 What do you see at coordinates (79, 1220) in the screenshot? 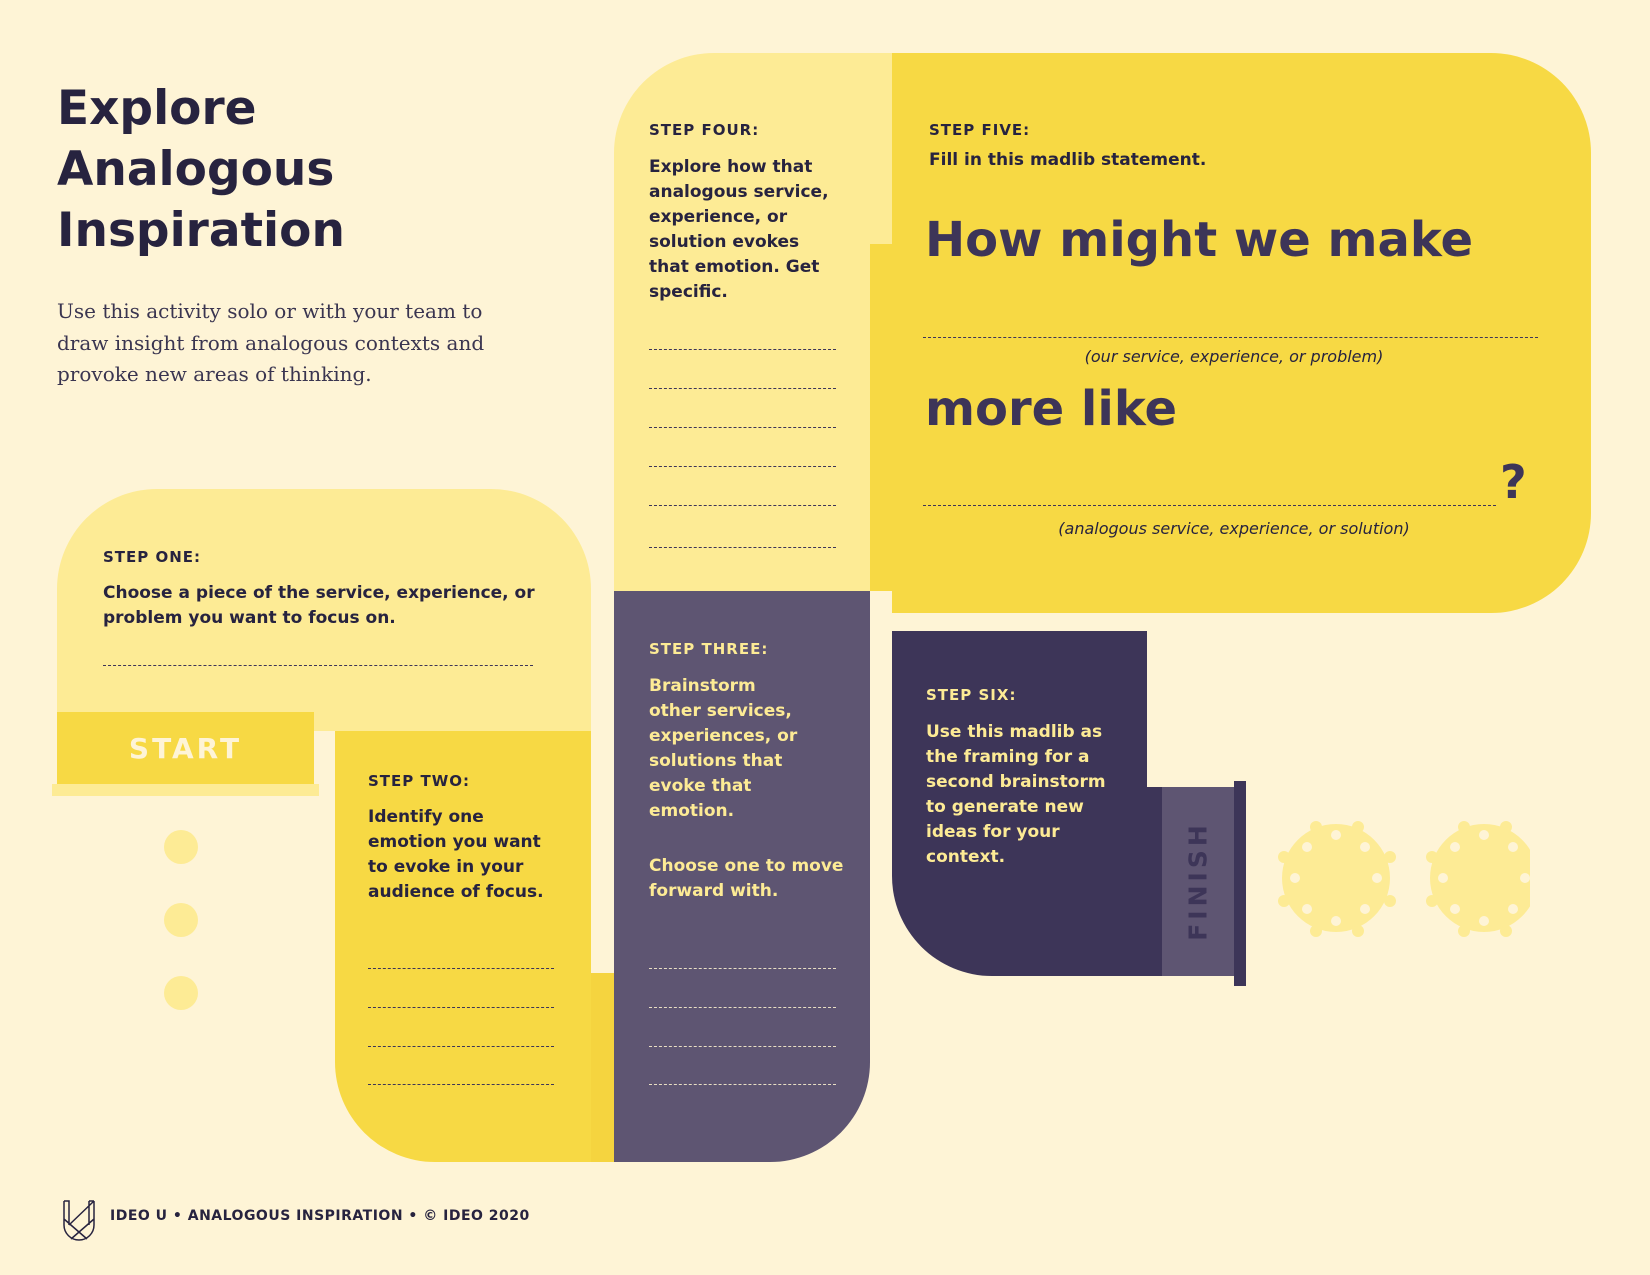
I see `ideo-u-logo` at bounding box center [79, 1220].